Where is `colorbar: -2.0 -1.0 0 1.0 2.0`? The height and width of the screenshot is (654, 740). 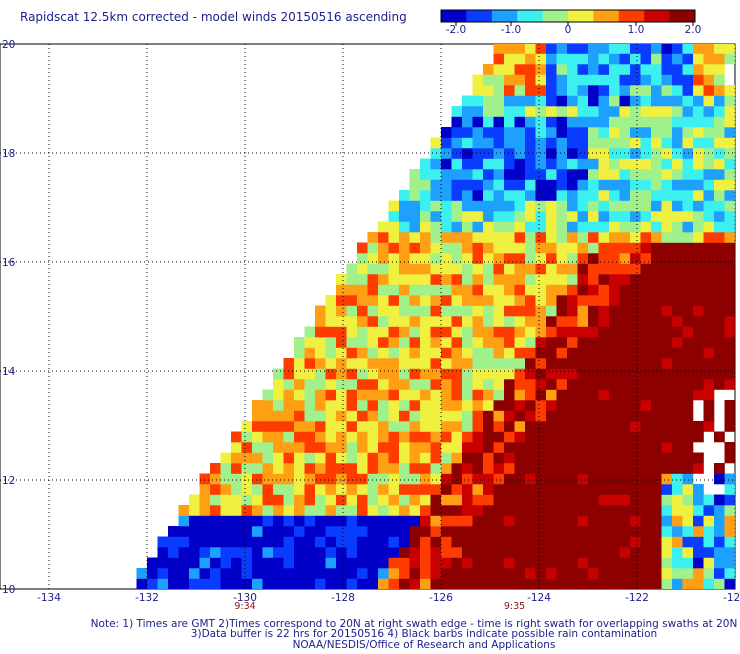
colorbar: -2.0 -1.0 0 1.0 2.0 is located at coordinates (570, 22).